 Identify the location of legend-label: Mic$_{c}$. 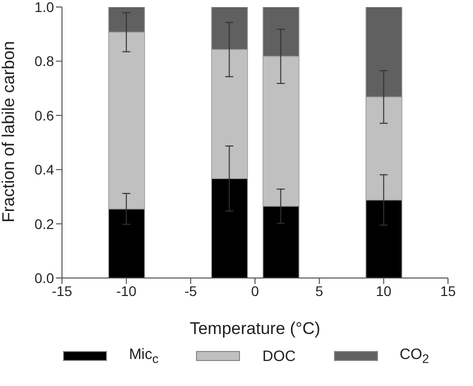
(143, 356).